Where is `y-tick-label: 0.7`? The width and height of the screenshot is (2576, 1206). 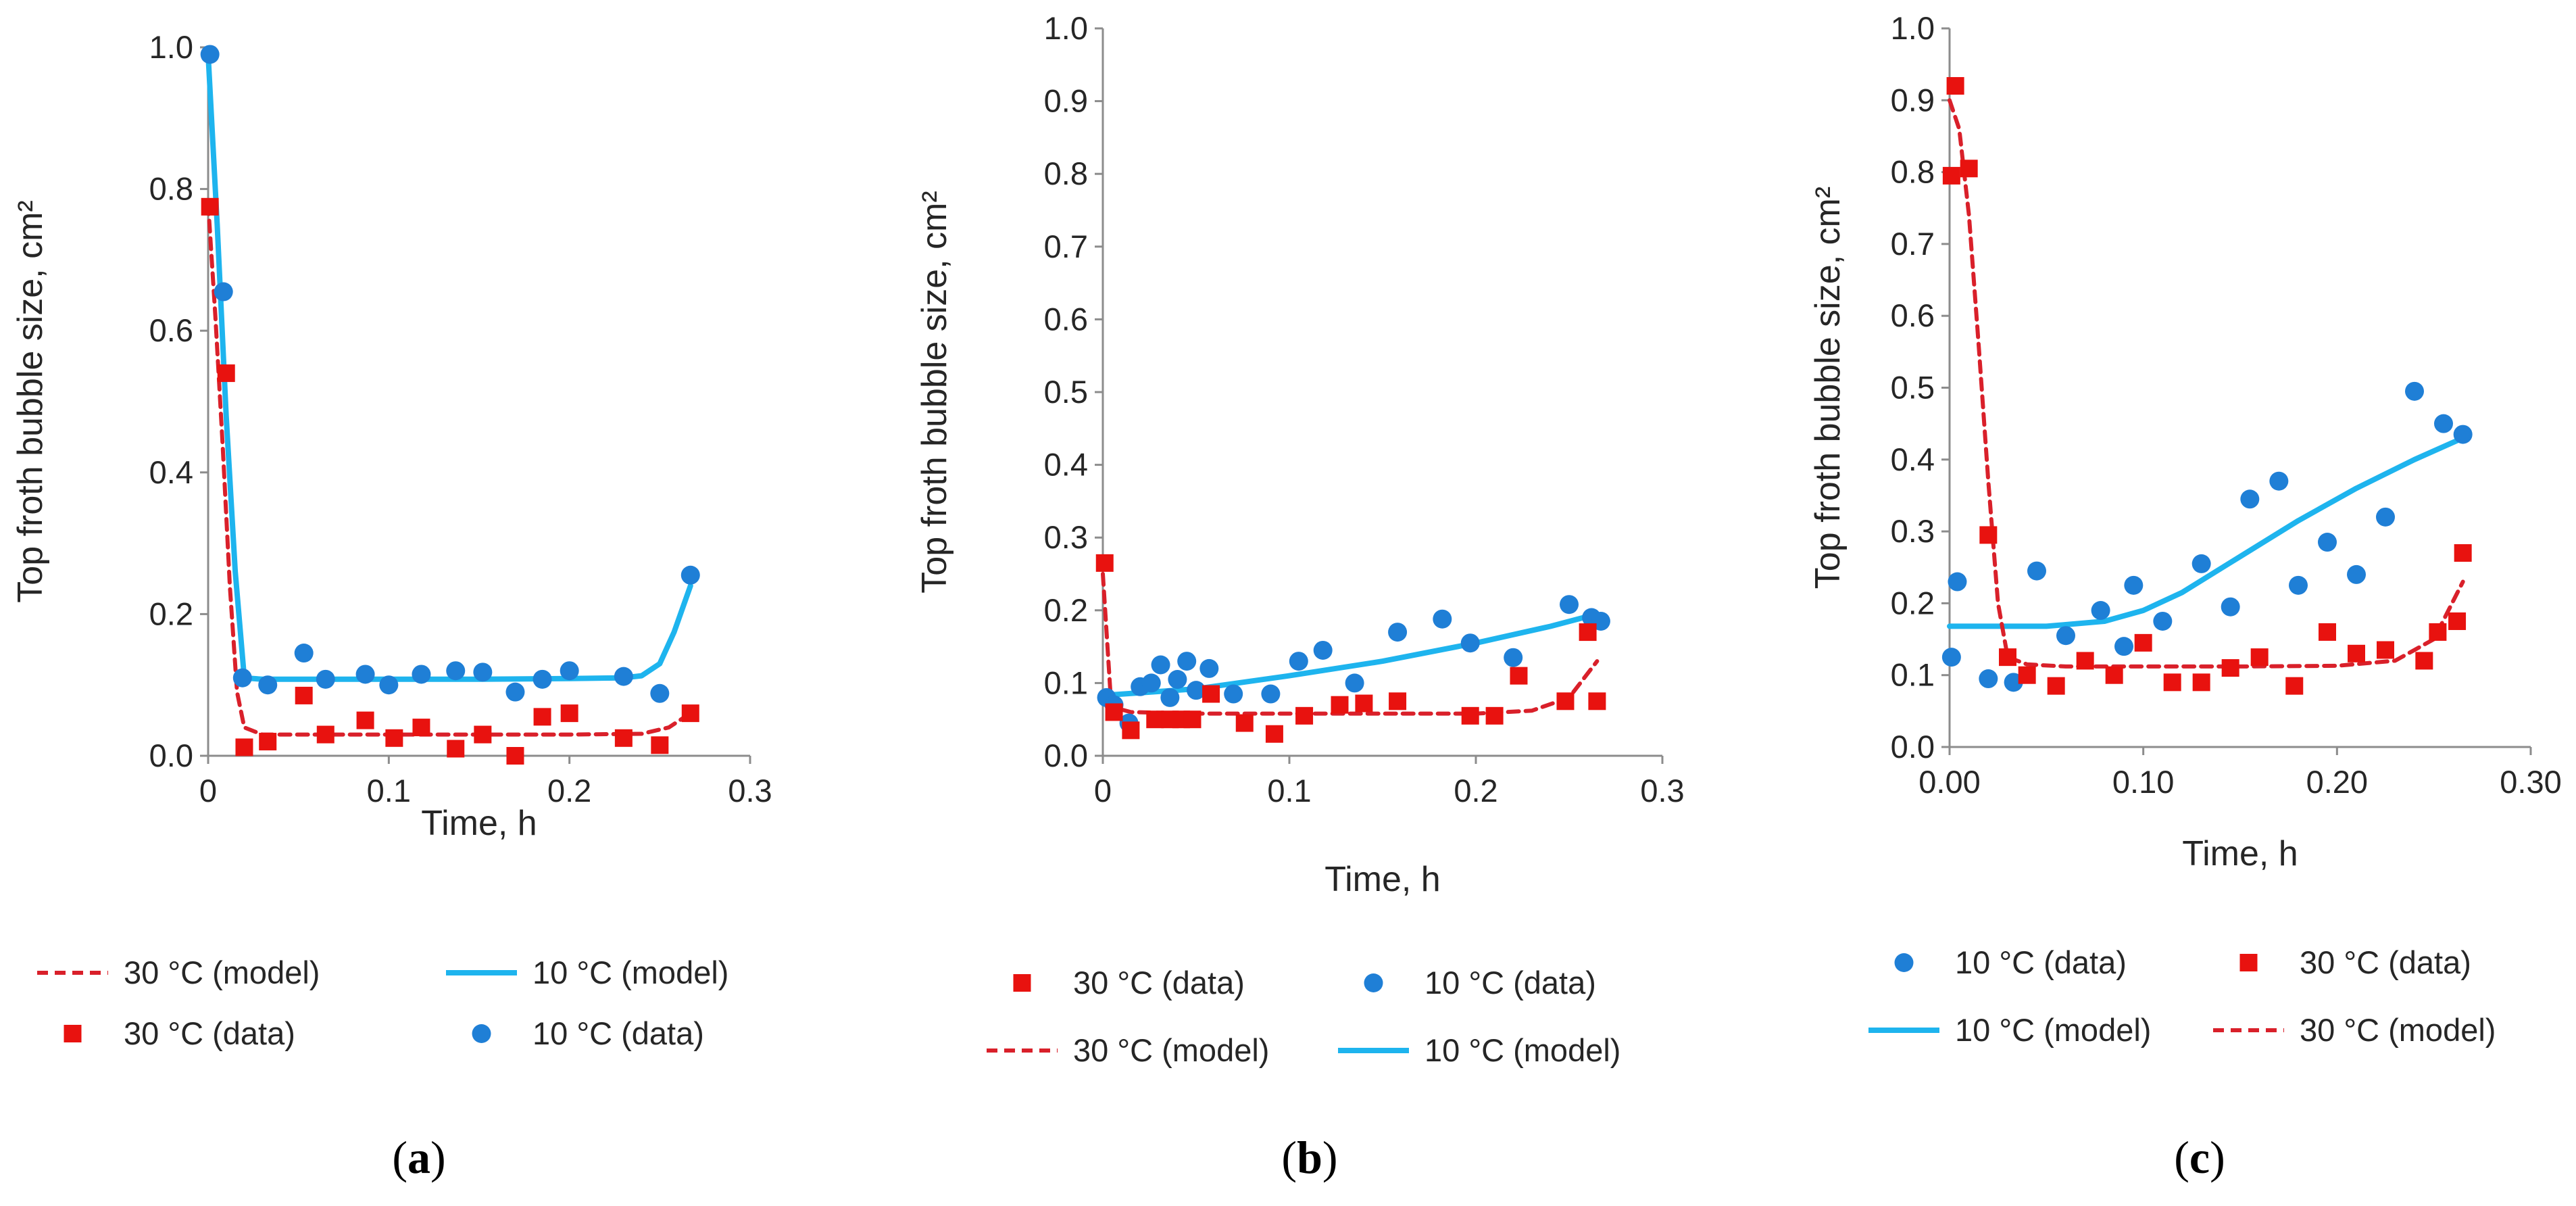 y-tick-label: 0.7 is located at coordinates (1066, 246).